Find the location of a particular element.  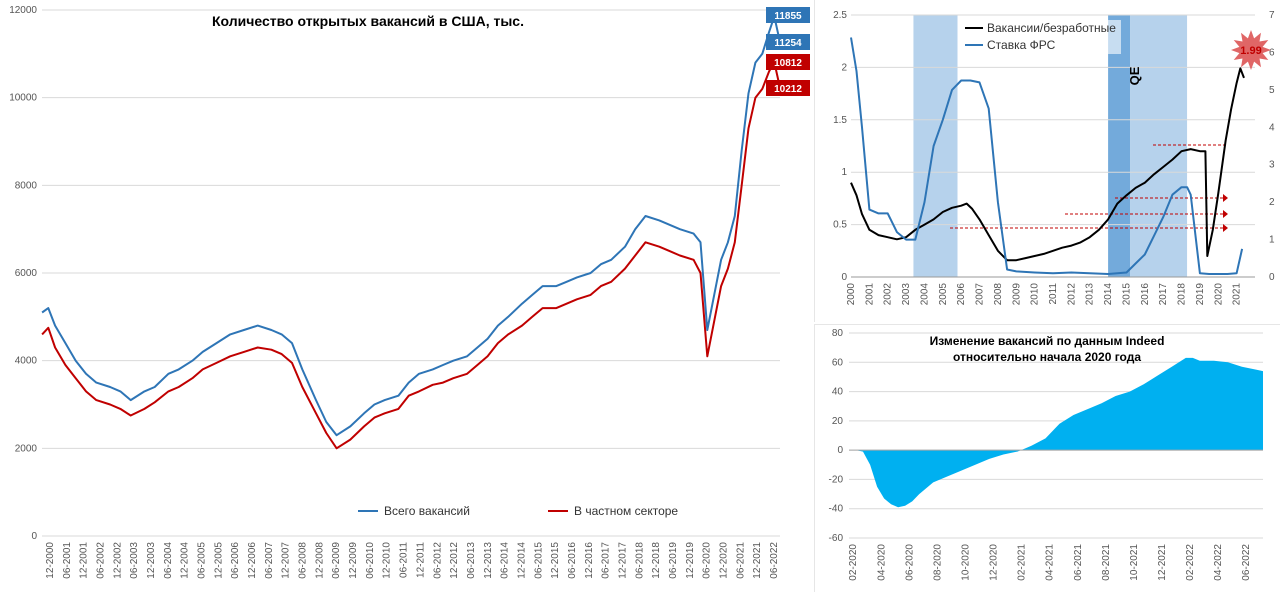

x-tick-label: 06-2022 is located at coordinates (774, 560).